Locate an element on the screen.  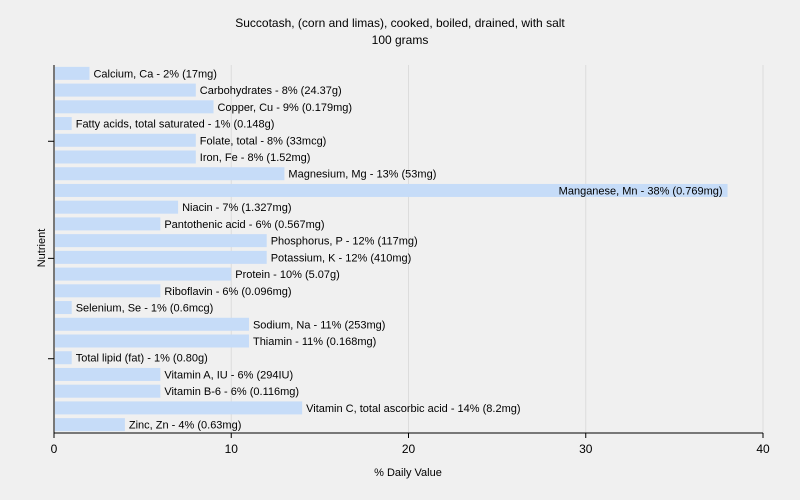
bar-label: Selenium, Se - 1% (0.6mcg) is located at coordinates (145, 309).